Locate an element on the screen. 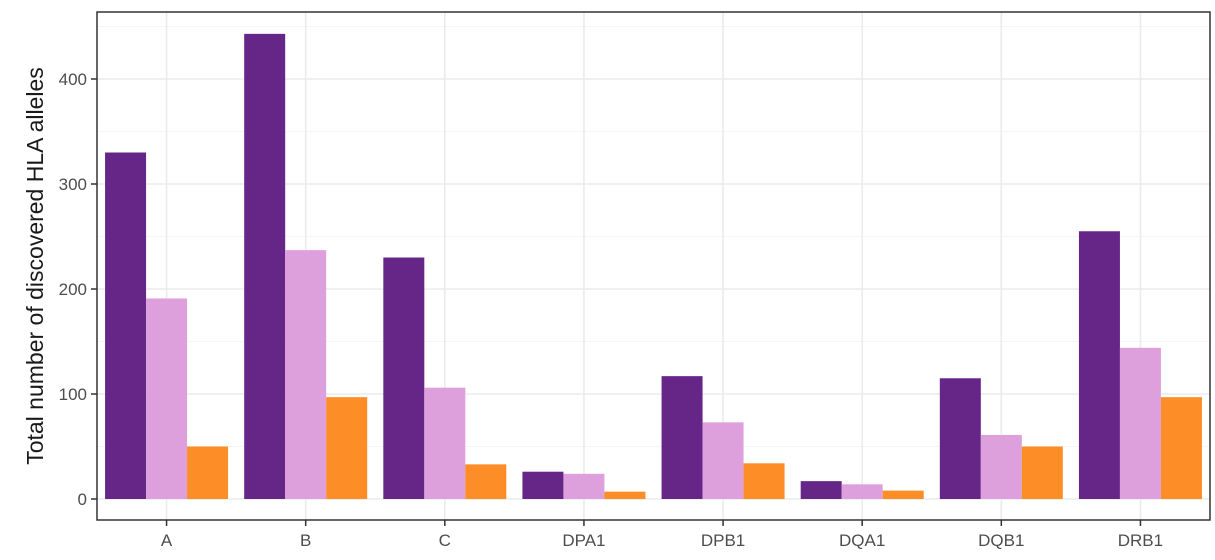  x-tick-label: DPA1 is located at coordinates (583, 540).